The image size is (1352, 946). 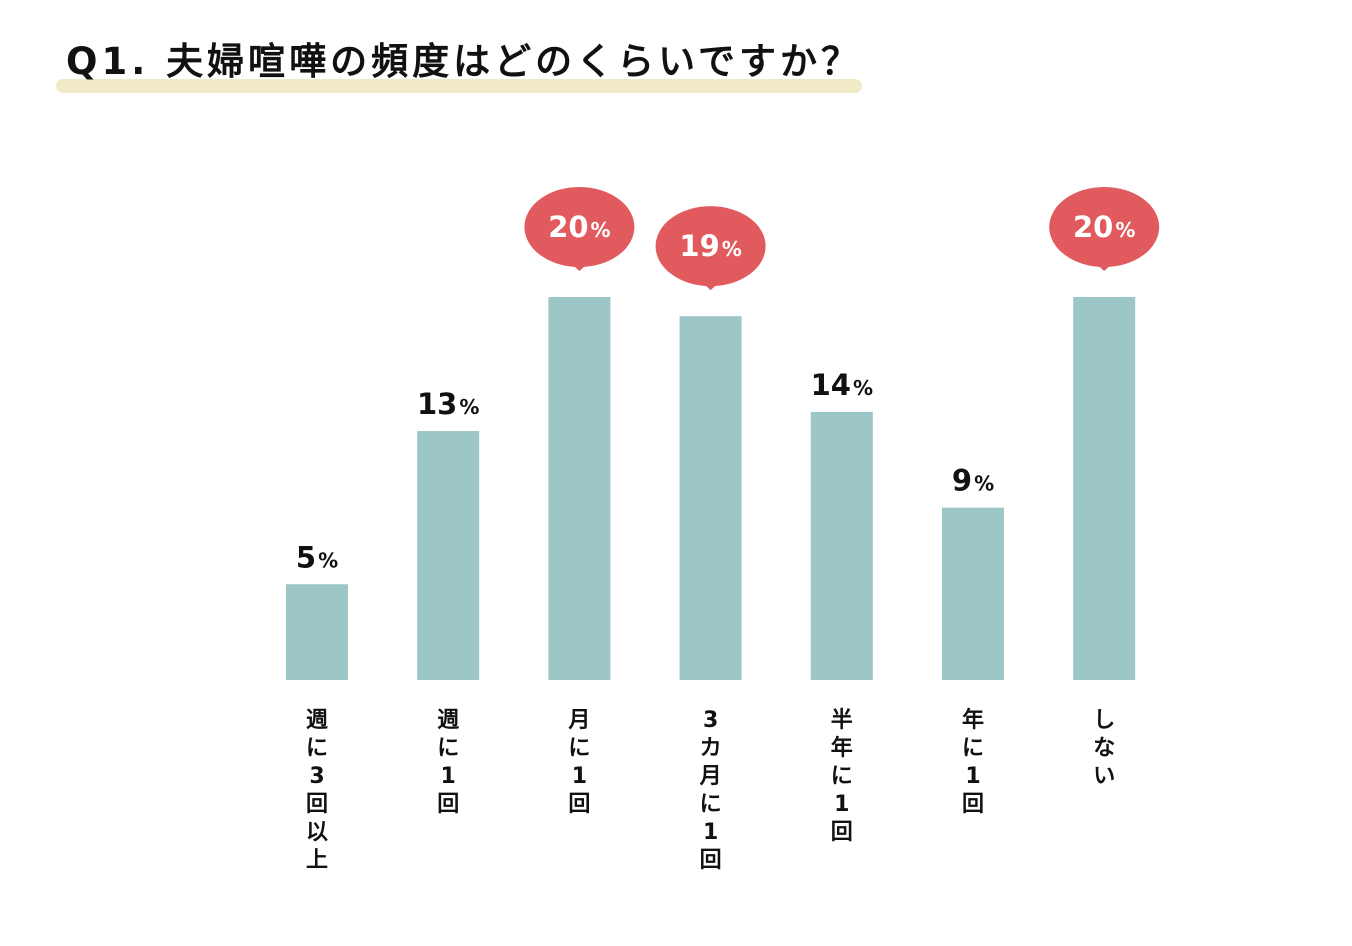 I want to click on value-number: 9, so click(x=962, y=481).